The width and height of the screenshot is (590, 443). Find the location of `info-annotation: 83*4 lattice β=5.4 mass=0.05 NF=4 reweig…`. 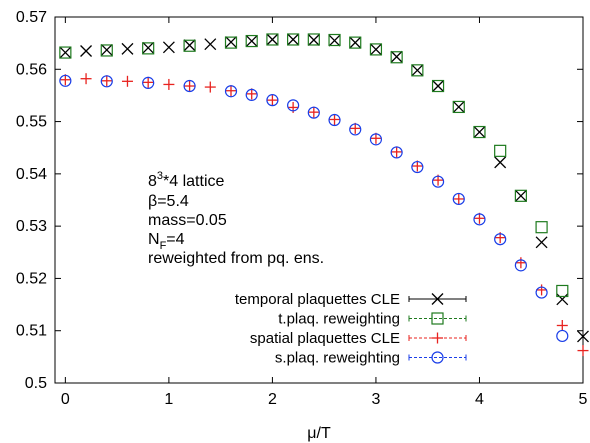

info-annotation: 83*4 lattice β=5.4 mass=0.05 NF=4 reweig… is located at coordinates (236, 218).